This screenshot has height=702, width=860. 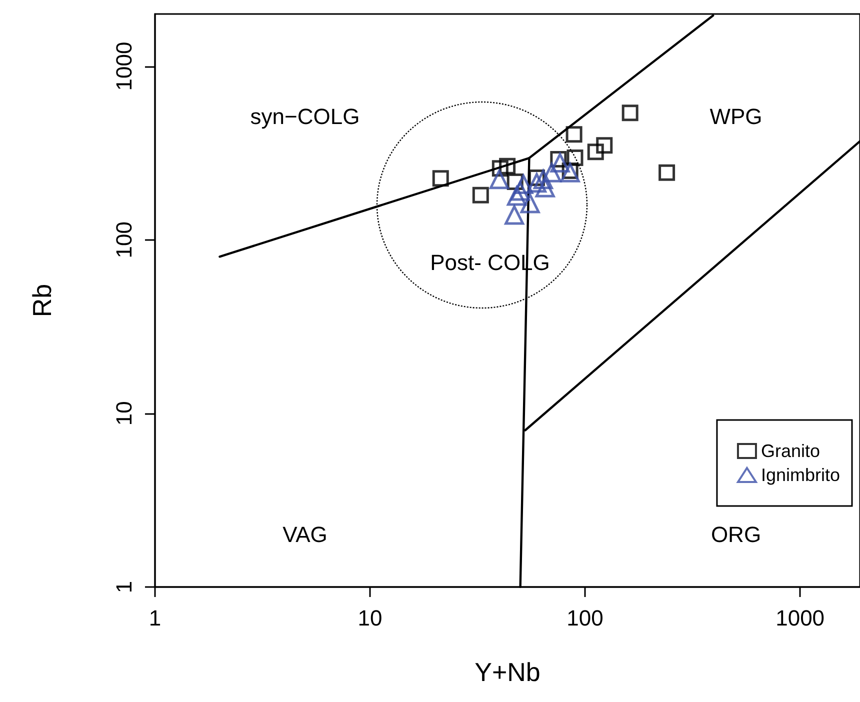 I want to click on x-tick-label: 1, so click(x=155, y=618).